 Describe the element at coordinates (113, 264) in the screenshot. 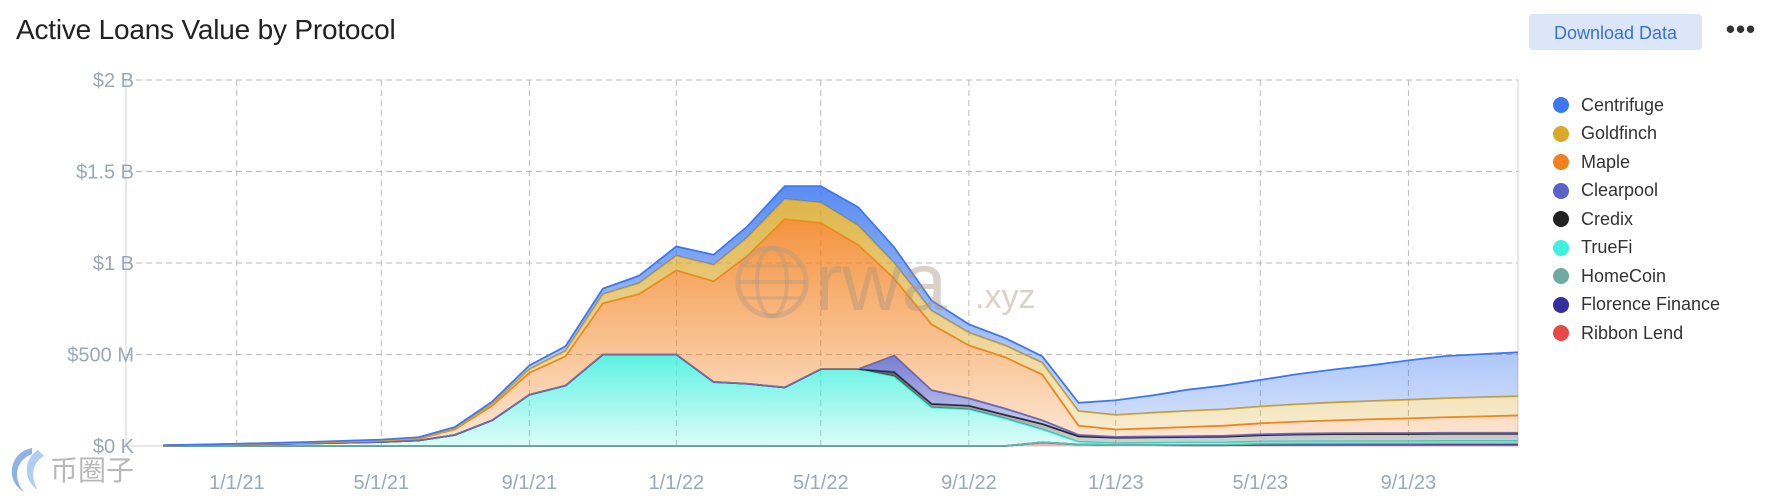

I see `y-tick-label: $1 B` at that location.